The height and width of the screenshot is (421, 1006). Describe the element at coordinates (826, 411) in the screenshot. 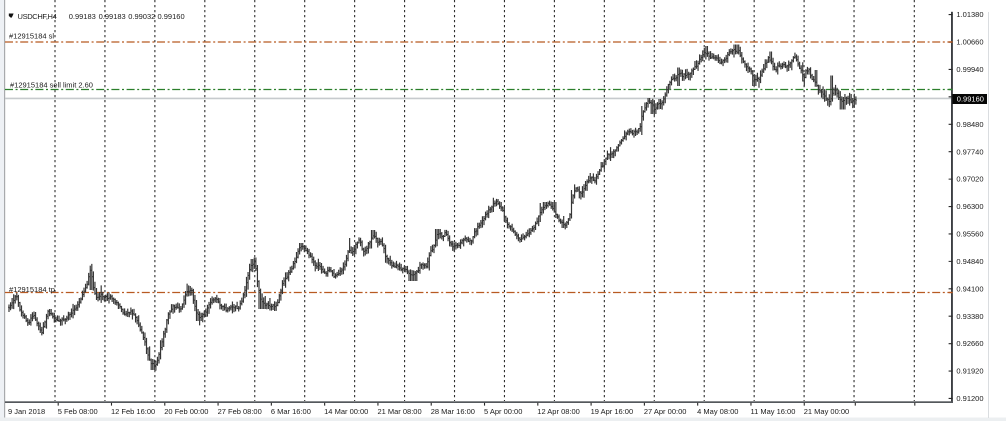

I see `svg-text: 21 May 00:00` at that location.